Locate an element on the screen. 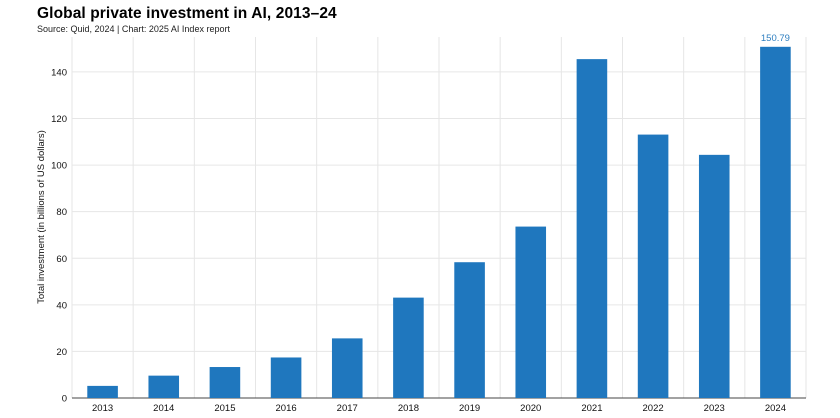 This screenshot has height=418, width=840. bar-2021 is located at coordinates (592, 229).